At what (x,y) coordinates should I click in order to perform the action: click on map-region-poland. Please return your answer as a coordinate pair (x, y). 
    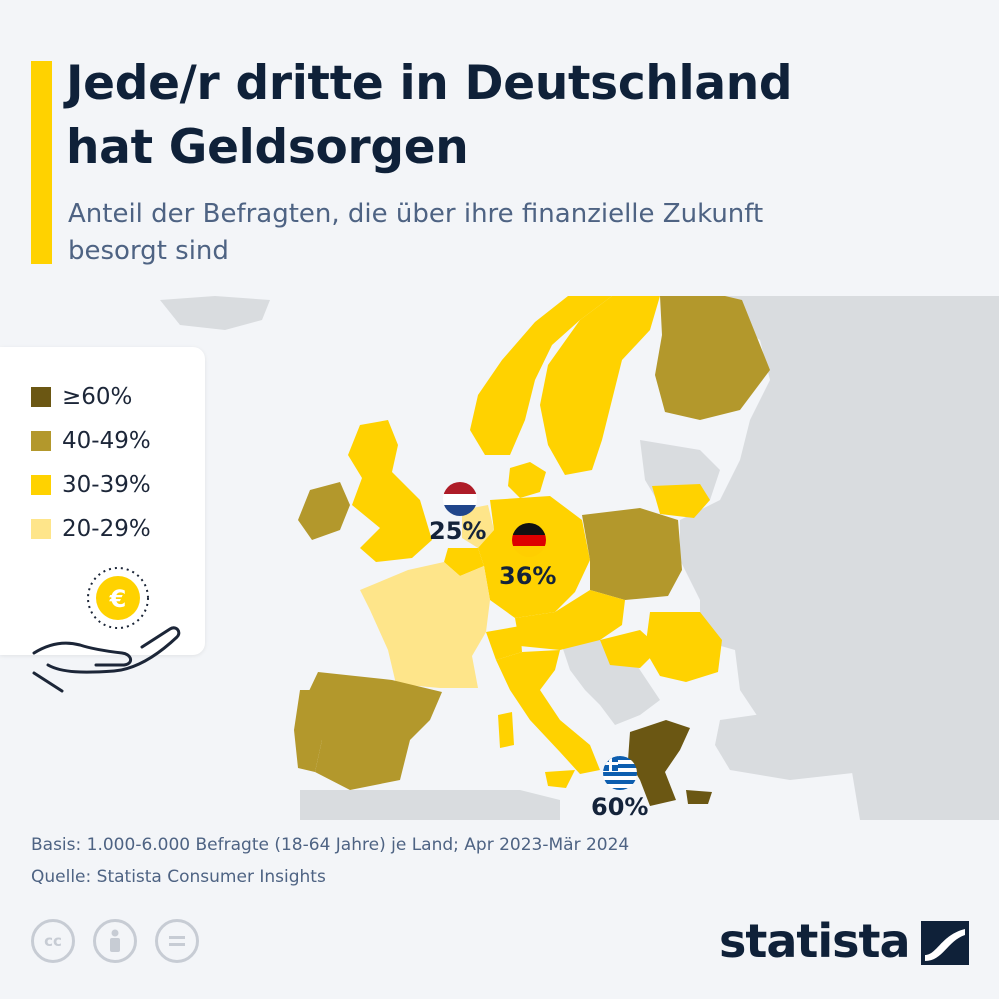
    Looking at the image, I should click on (632, 554).